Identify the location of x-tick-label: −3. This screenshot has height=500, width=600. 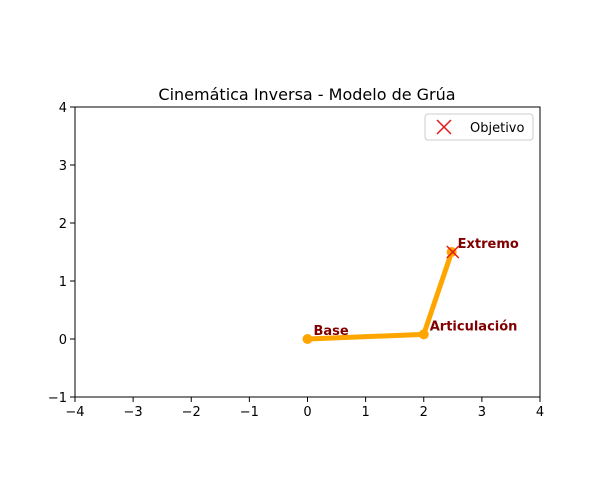
(133, 412).